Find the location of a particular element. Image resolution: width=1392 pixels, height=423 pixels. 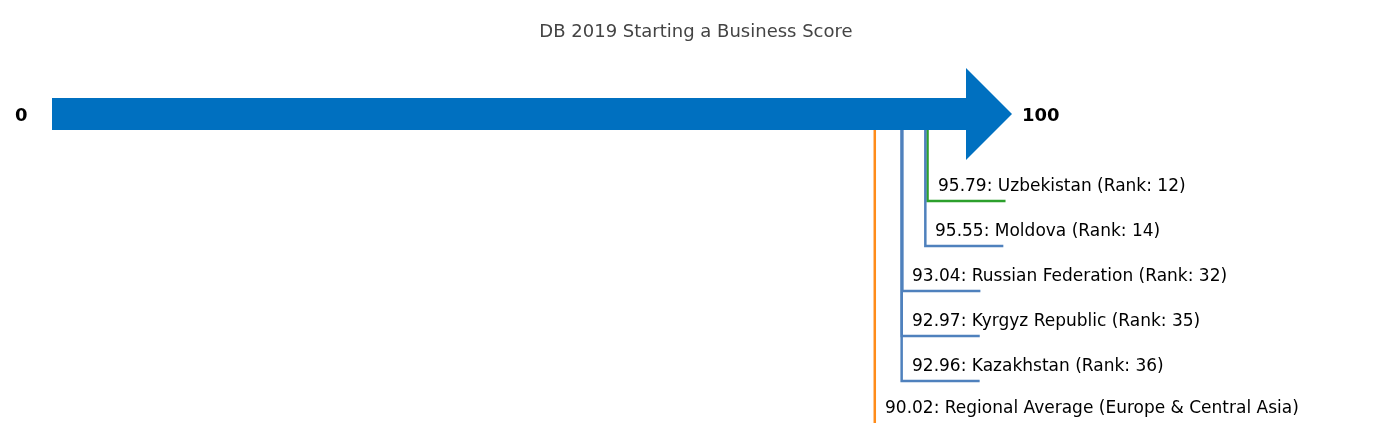

text: DB 2019 Starting a Business Score is located at coordinates (696, 31).